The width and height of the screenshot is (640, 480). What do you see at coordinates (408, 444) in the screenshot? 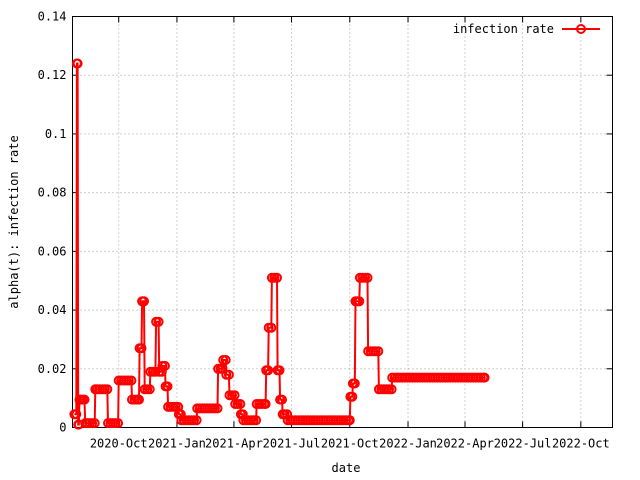
I see `x-tick-label: 2022-Jan` at bounding box center [408, 444].